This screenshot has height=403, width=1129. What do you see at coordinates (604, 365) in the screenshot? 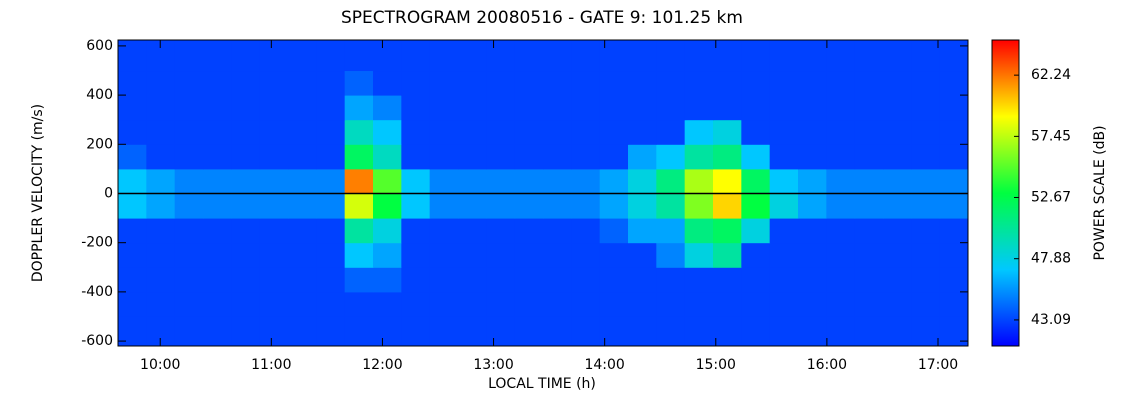
I see `x-tick-label: 14:00` at bounding box center [604, 365].